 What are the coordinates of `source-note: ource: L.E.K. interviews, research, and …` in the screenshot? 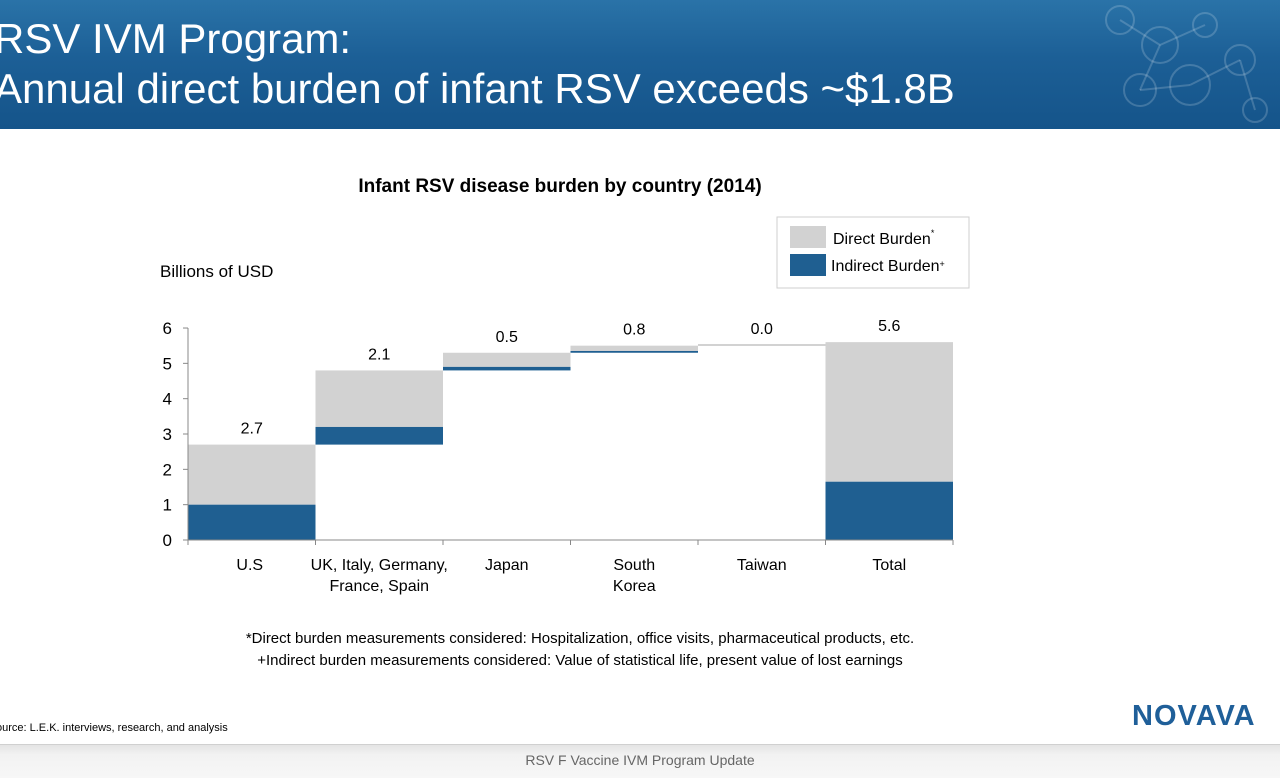 It's located at (114, 728).